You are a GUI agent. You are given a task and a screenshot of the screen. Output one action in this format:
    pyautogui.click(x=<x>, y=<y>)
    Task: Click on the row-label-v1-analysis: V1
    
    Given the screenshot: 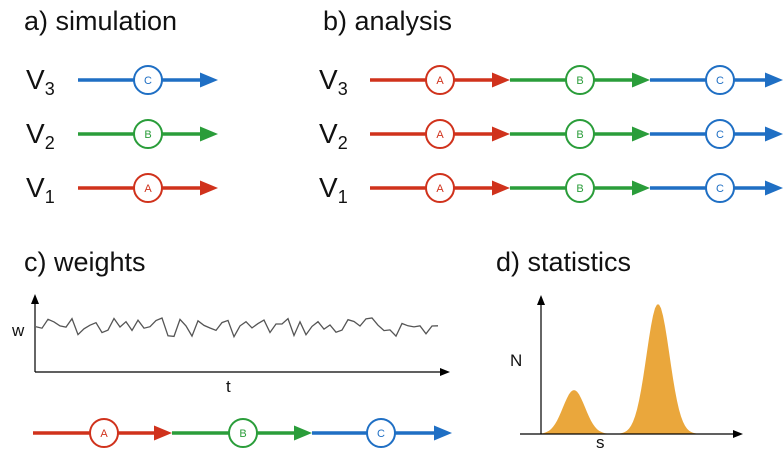 What is the action you would take?
    pyautogui.click(x=333, y=189)
    